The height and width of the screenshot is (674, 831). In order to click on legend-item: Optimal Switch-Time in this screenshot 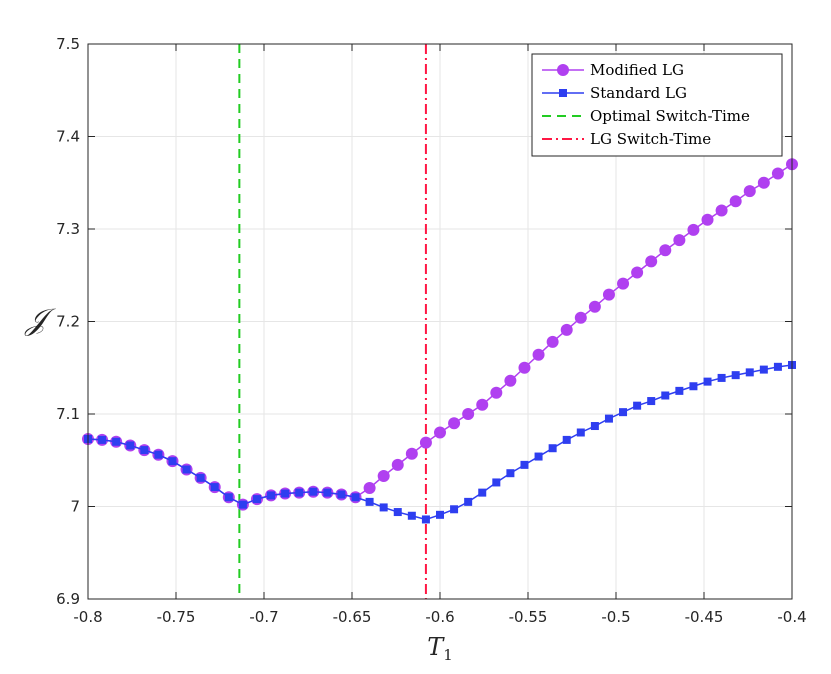, I will do `click(646, 116)`.